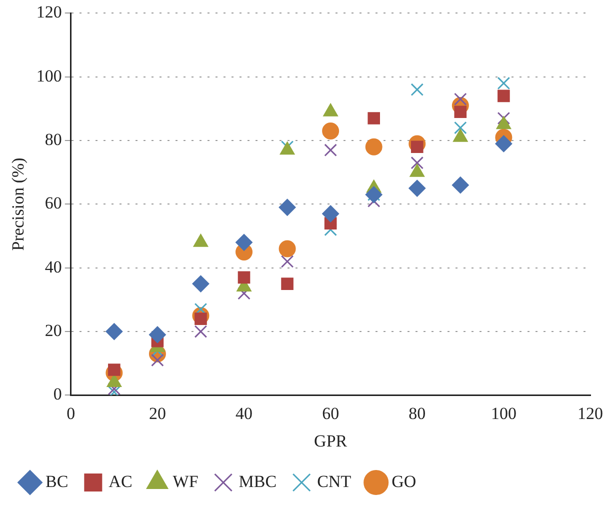  I want to click on legend-label: GO, so click(404, 481).